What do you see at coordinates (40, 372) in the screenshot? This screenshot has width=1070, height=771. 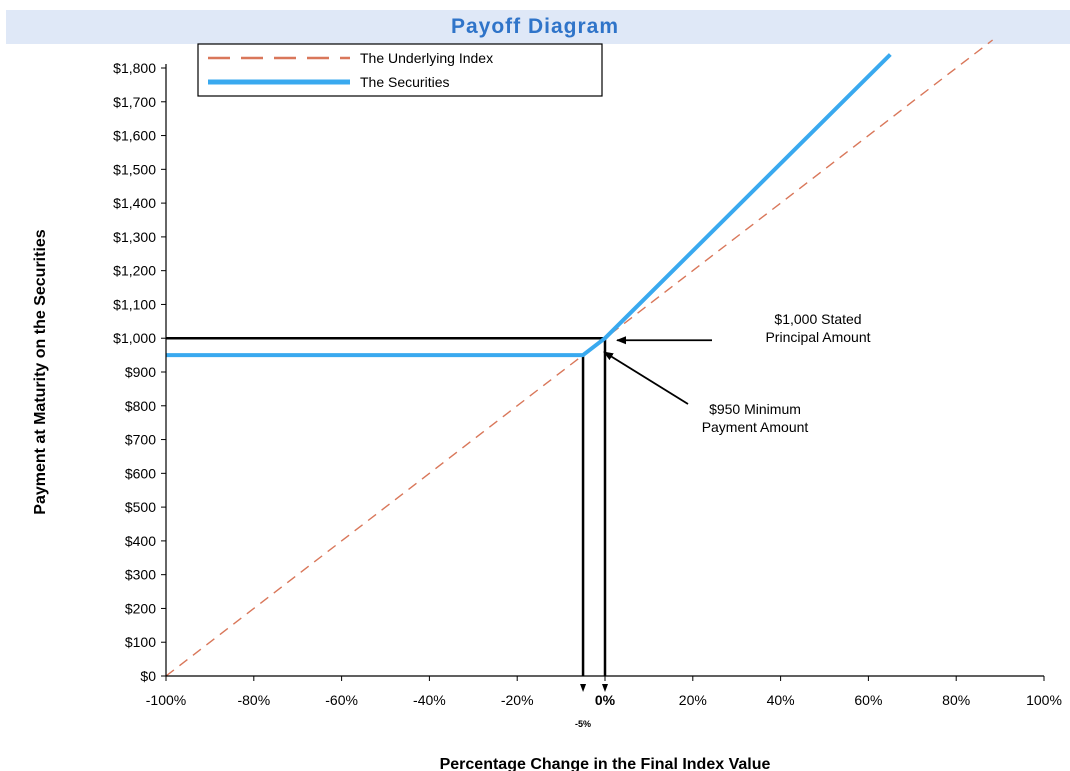 I see `y-axis-title: Payment at Maturity on the Securities` at bounding box center [40, 372].